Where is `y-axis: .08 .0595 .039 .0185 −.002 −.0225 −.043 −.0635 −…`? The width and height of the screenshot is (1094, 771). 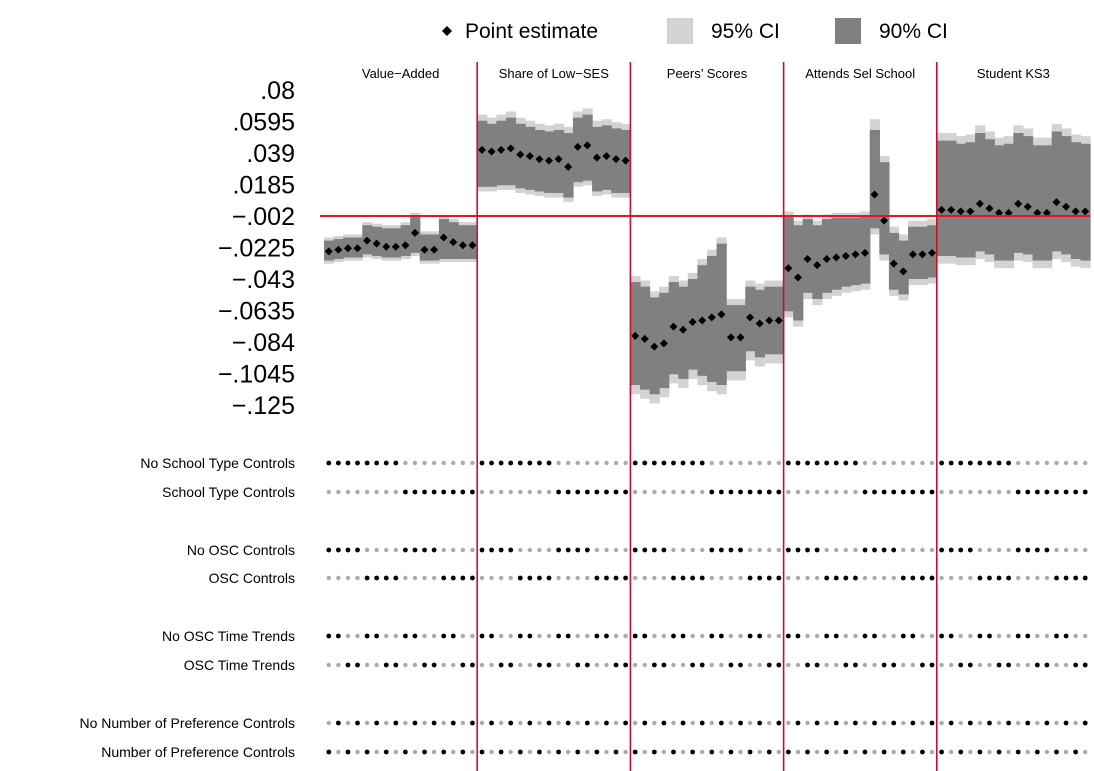
y-axis: .08 .0595 .039 .0185 −.002 −.0225 −.043 −.0635 −… is located at coordinates (256, 248).